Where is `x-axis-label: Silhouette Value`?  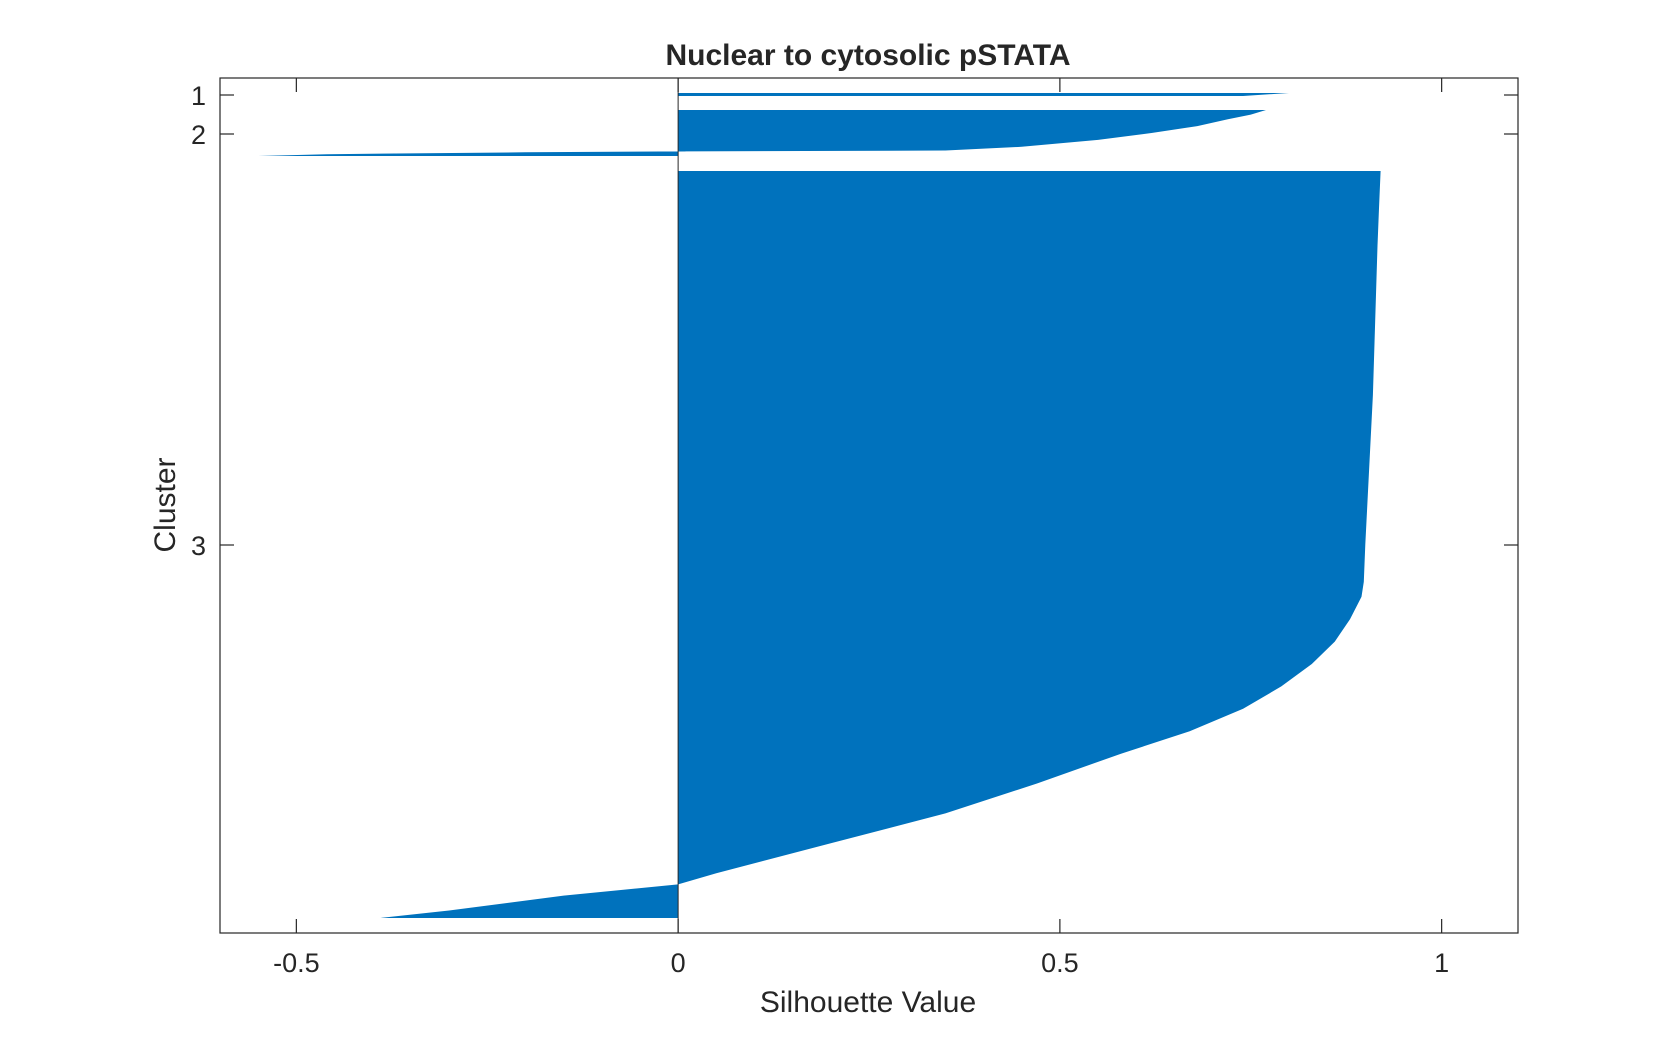 x-axis-label: Silhouette Value is located at coordinates (868, 1002).